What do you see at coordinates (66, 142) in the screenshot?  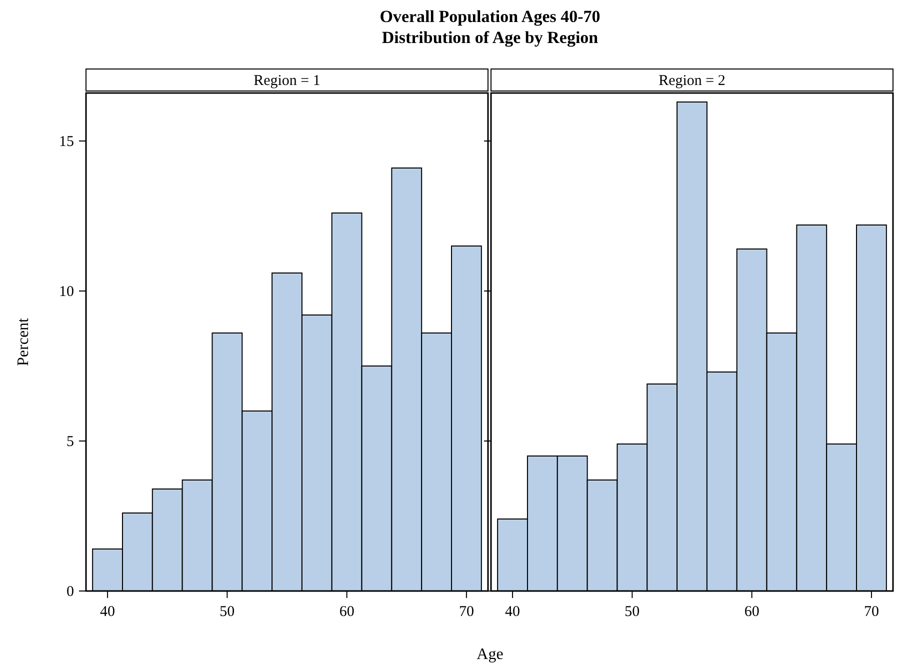 I see `y-tick-label: 15` at bounding box center [66, 142].